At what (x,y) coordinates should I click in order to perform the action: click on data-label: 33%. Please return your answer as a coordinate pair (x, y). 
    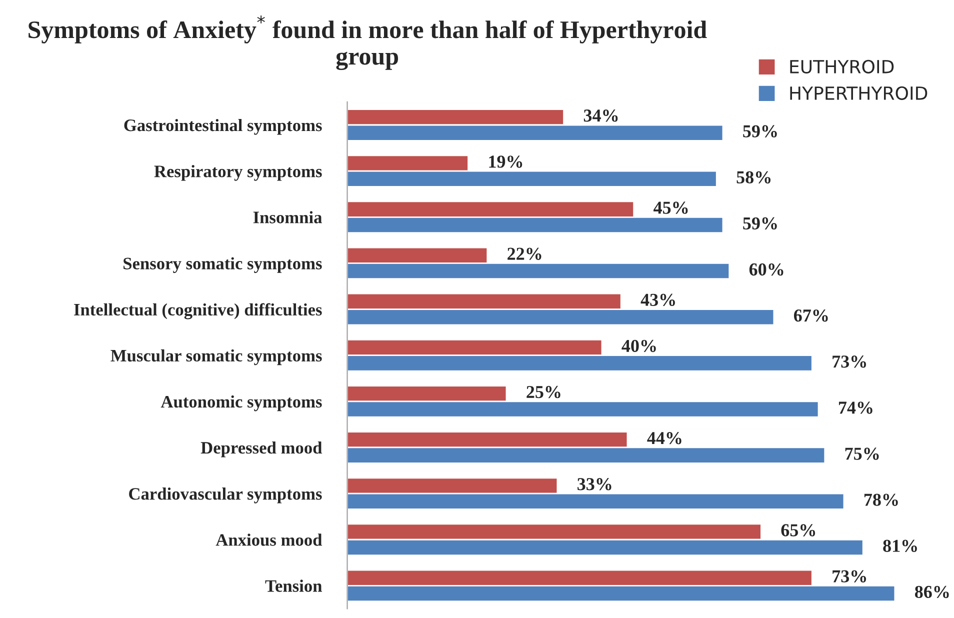
    Looking at the image, I should click on (595, 484).